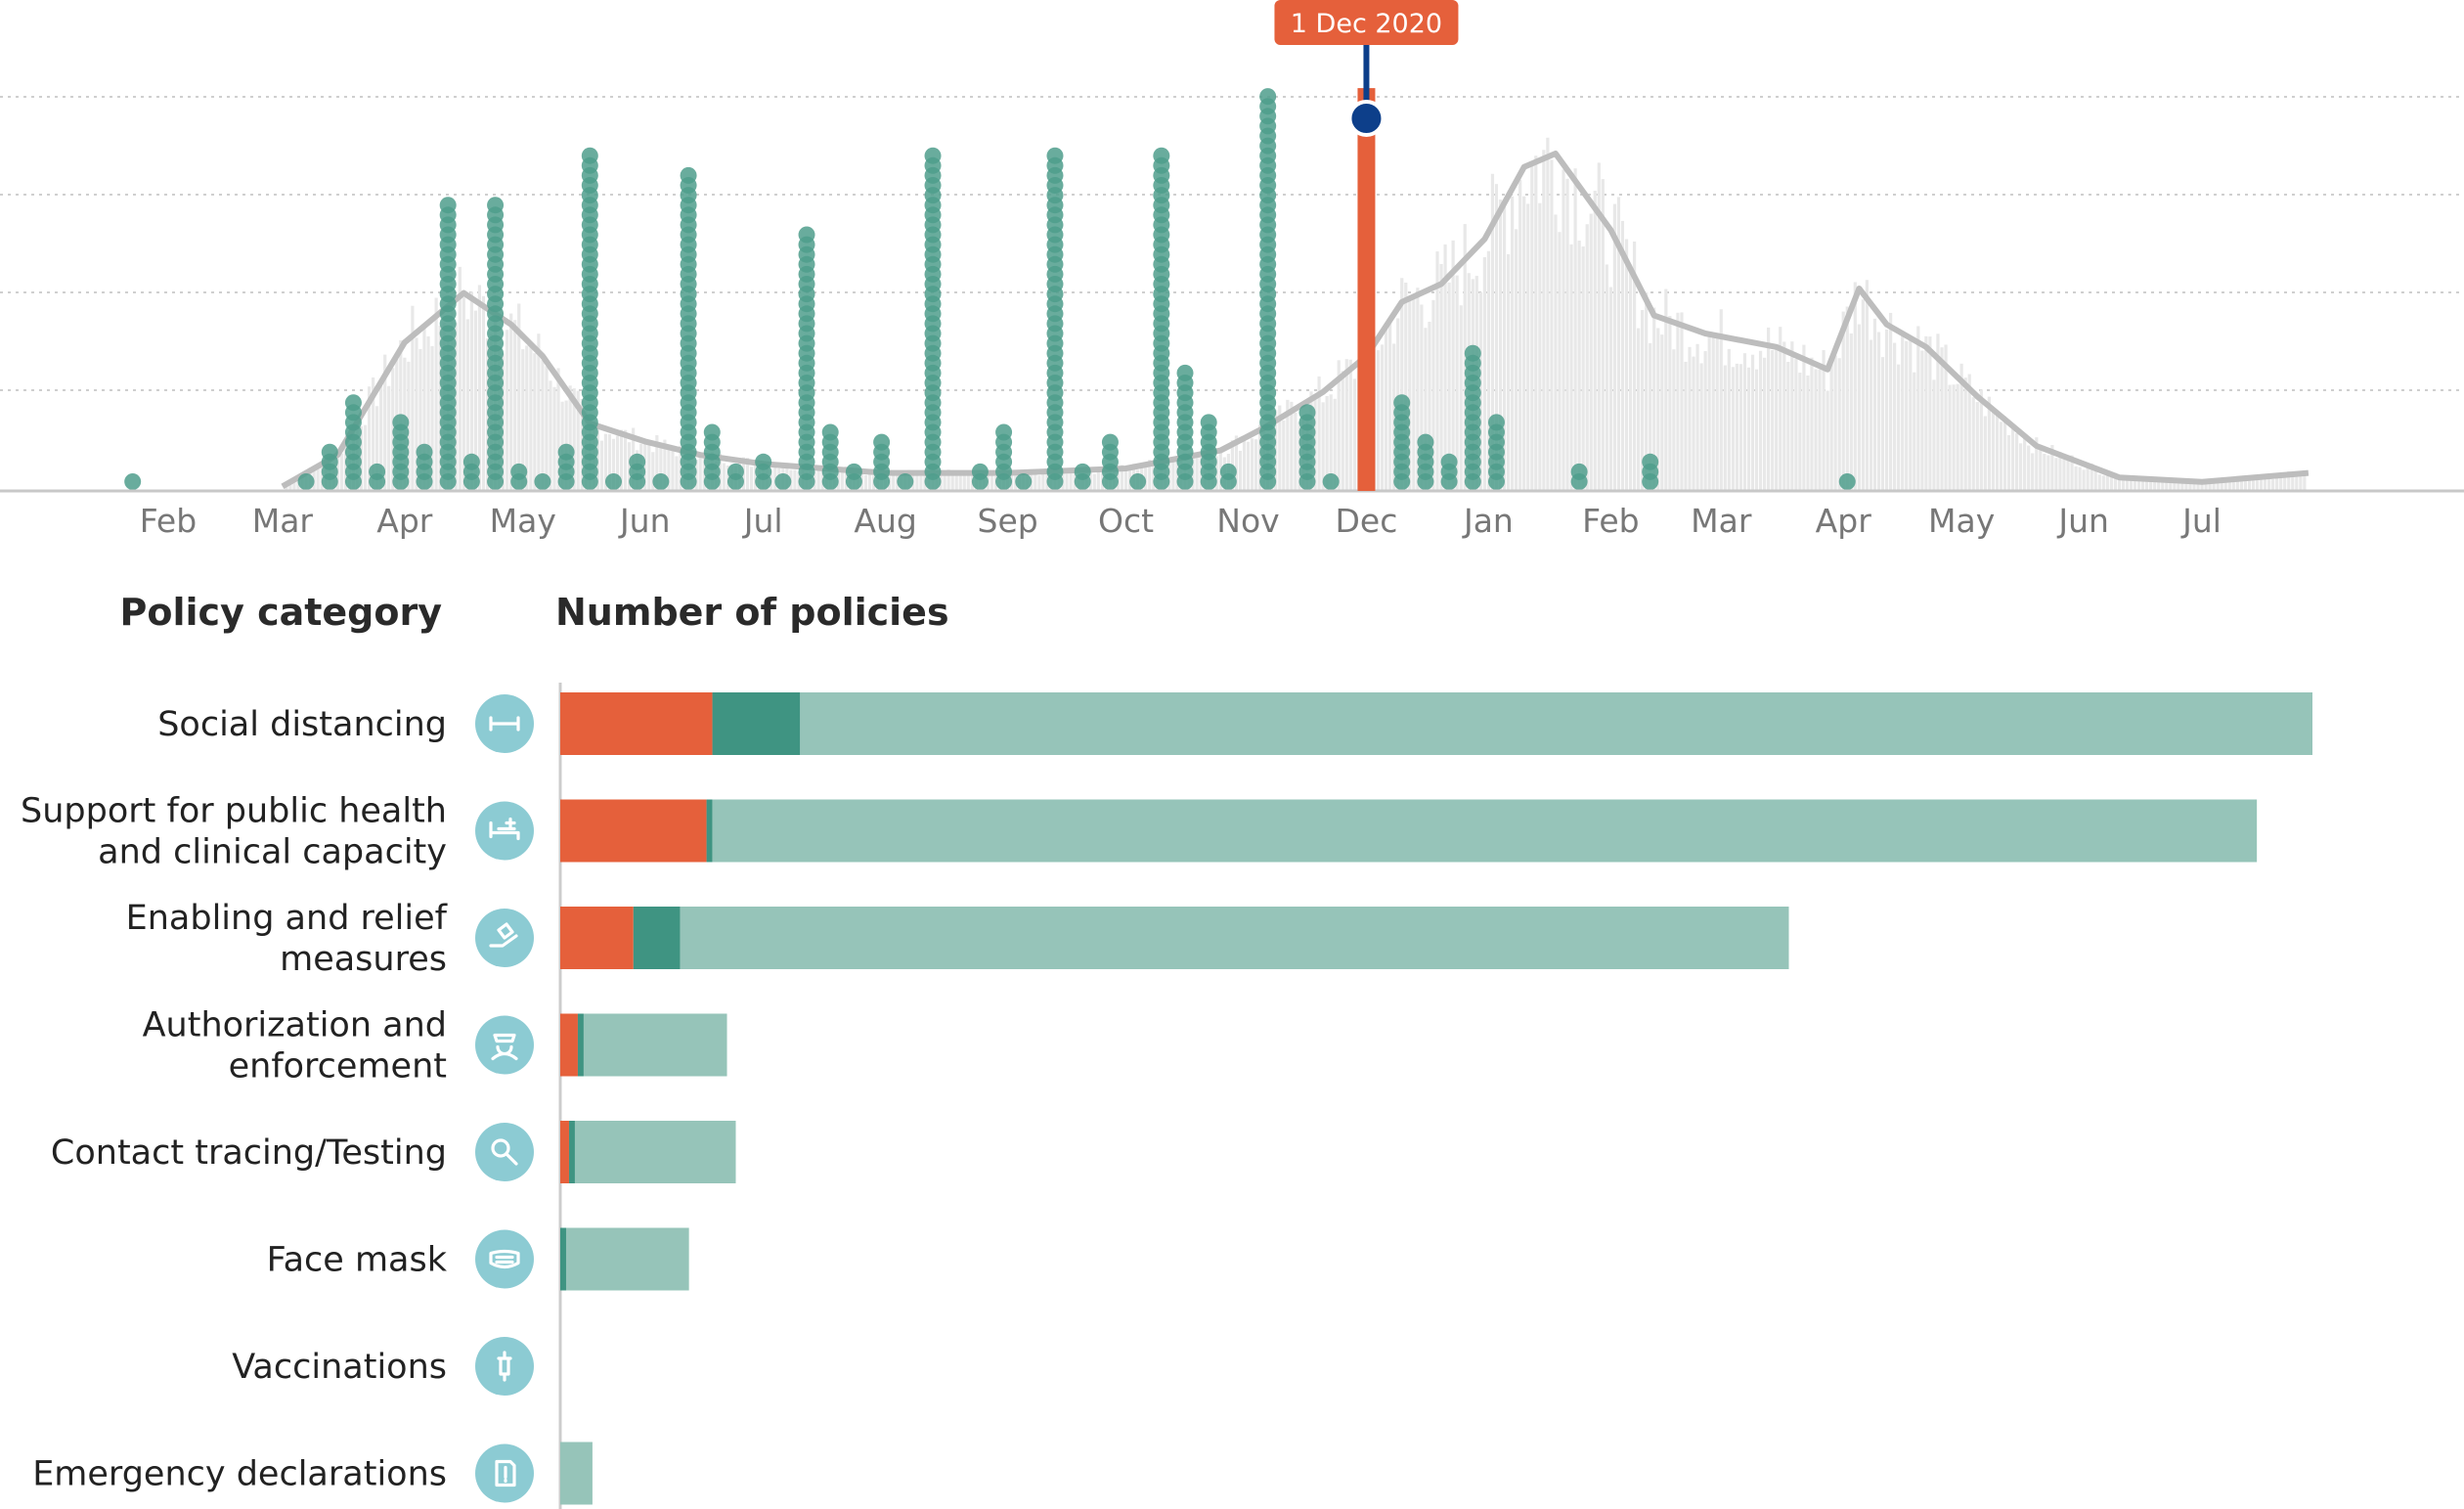 The height and width of the screenshot is (1509, 2464). Describe the element at coordinates (249, 1153) in the screenshot. I see `category-label: Contact tracing/Testing` at that location.